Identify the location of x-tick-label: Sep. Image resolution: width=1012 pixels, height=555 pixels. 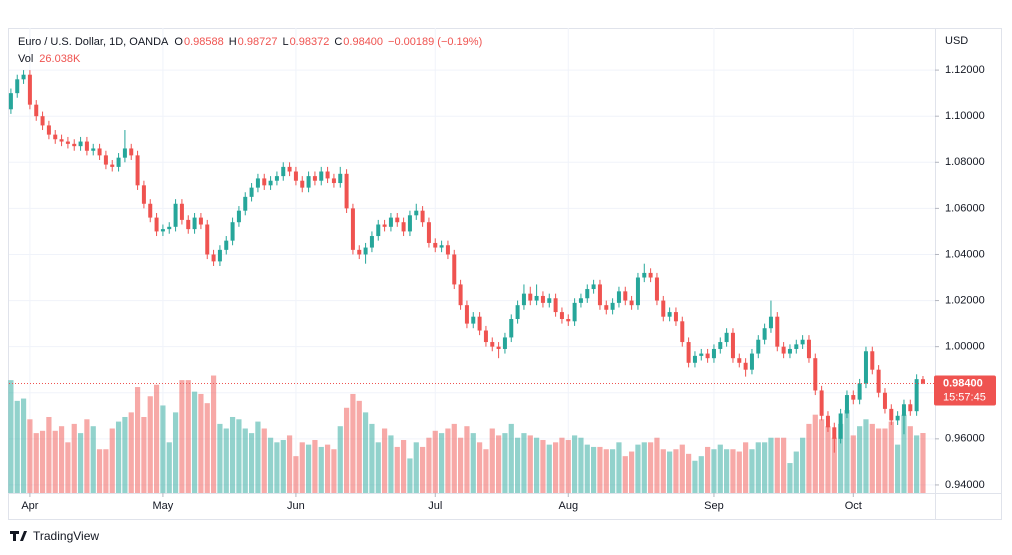
(714, 506).